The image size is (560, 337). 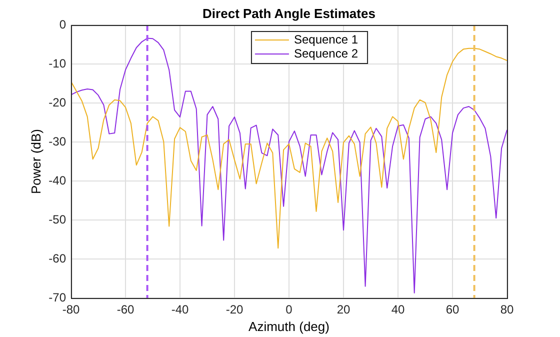 What do you see at coordinates (453, 309) in the screenshot?
I see `x-tick-label: 60` at bounding box center [453, 309].